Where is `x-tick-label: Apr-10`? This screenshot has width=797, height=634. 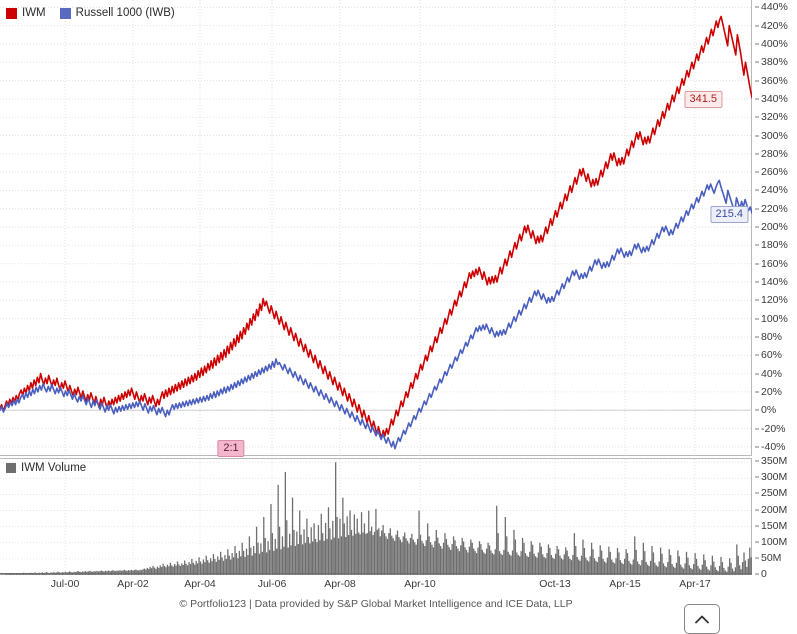 x-tick-label: Apr-10 is located at coordinates (420, 584).